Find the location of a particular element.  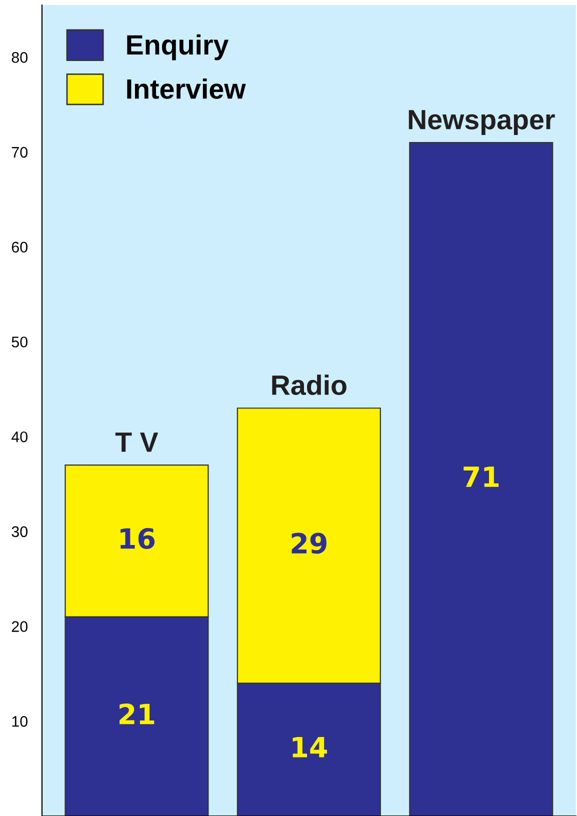

y-tick-label: 60 is located at coordinates (20, 247).